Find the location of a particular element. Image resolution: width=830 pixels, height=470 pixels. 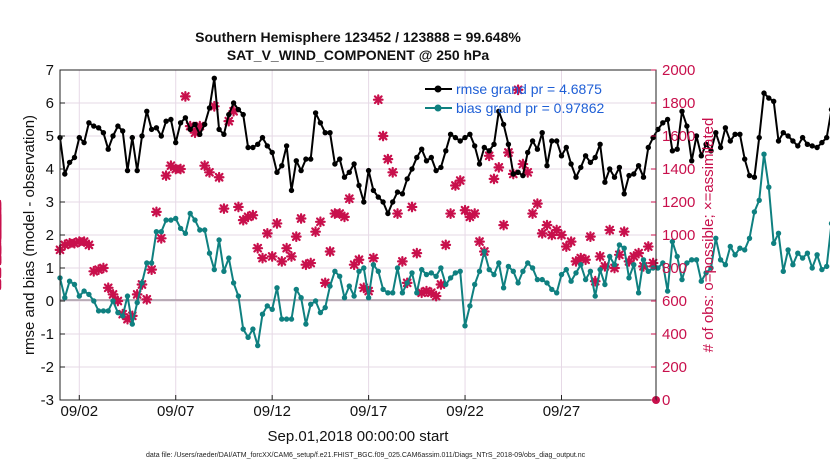

y-right-tick-label: 800 is located at coordinates (674, 268).